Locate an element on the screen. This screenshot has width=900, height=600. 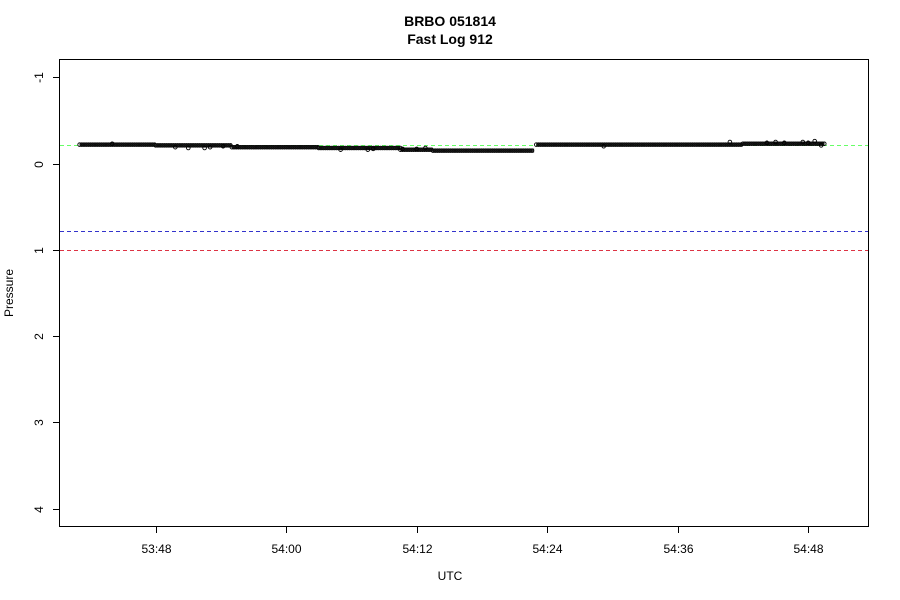
x-tick-label: 54:00 is located at coordinates (286, 549).